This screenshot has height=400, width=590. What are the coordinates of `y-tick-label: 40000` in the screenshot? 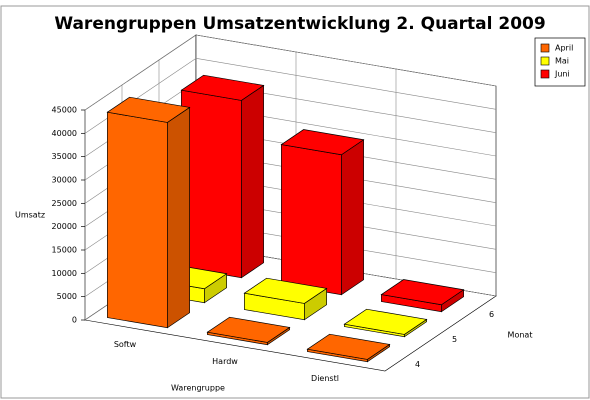 It's located at (64, 133).